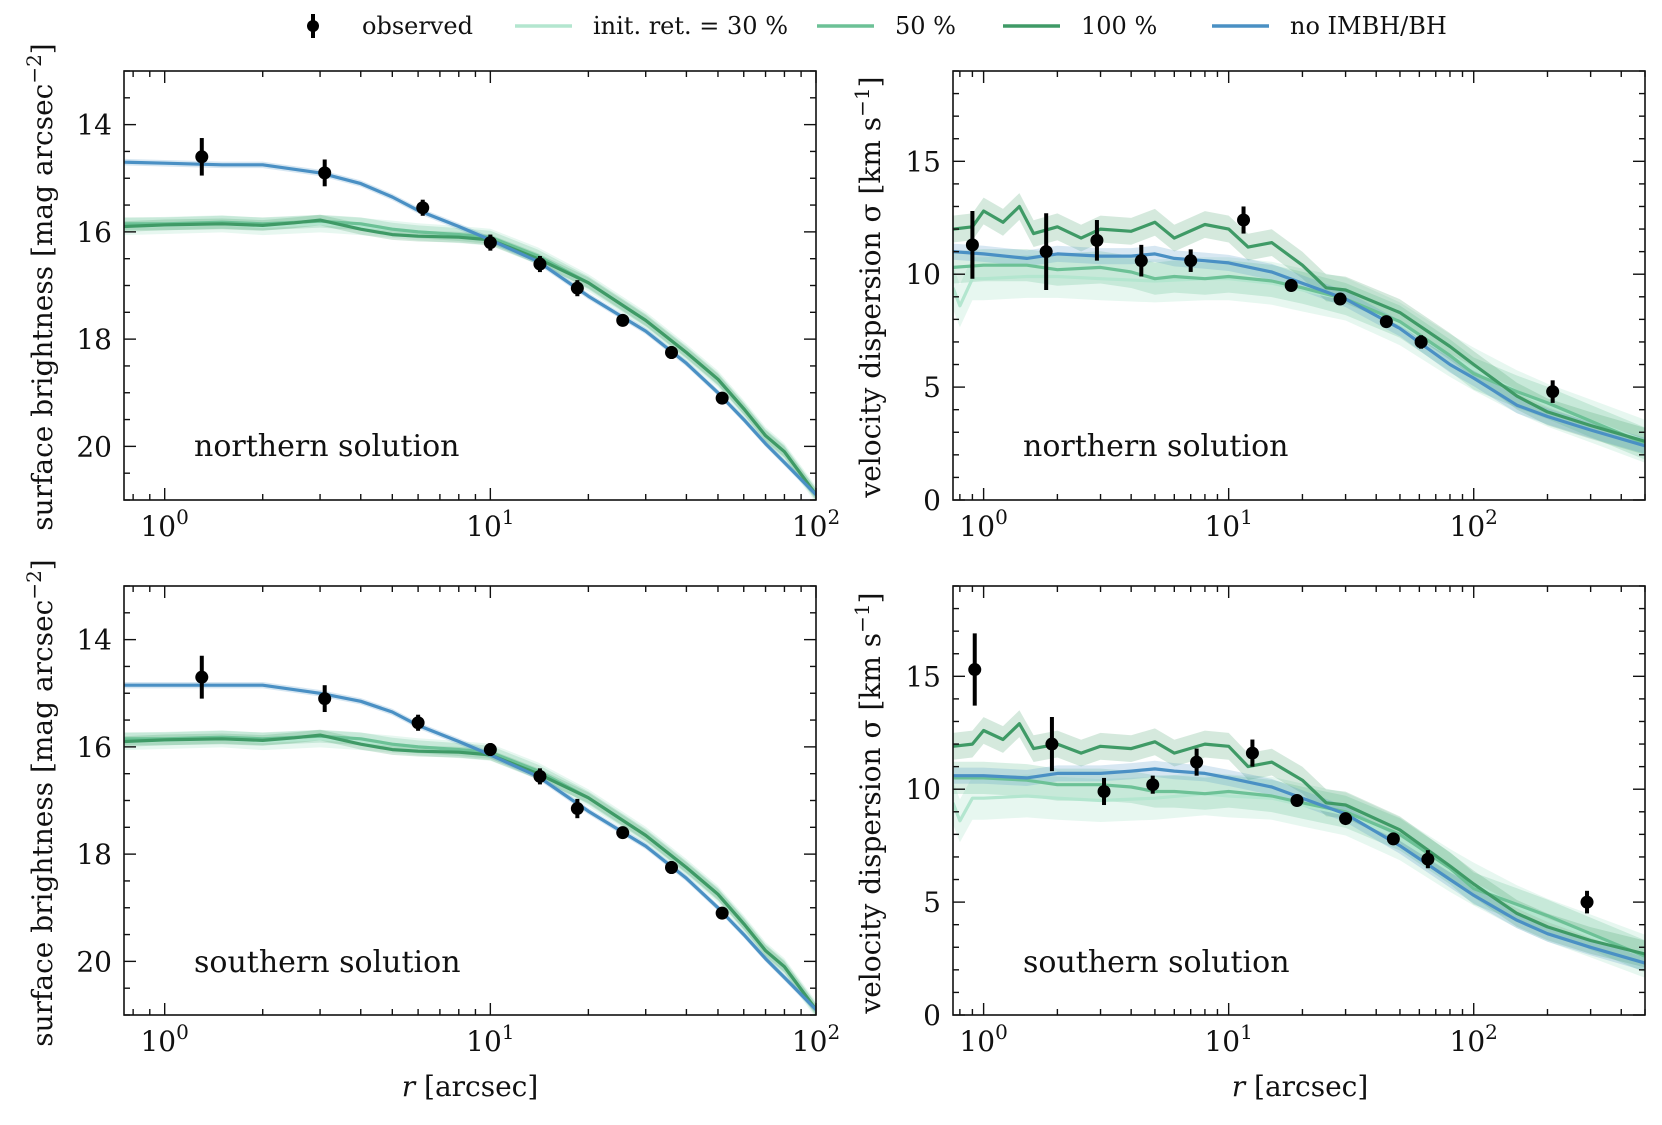  Describe the element at coordinates (1119, 26) in the screenshot. I see `legend-ret100-label: 100 %` at that location.